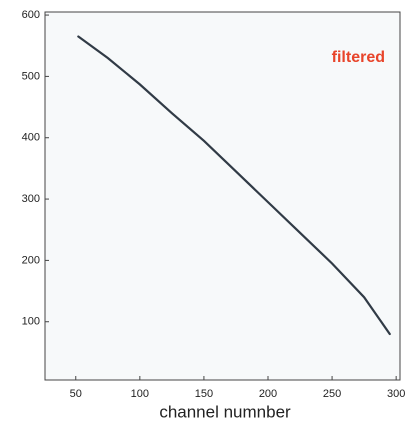 This screenshot has width=411, height=429. Describe the element at coordinates (140, 394) in the screenshot. I see `x-tick-label: 100` at that location.